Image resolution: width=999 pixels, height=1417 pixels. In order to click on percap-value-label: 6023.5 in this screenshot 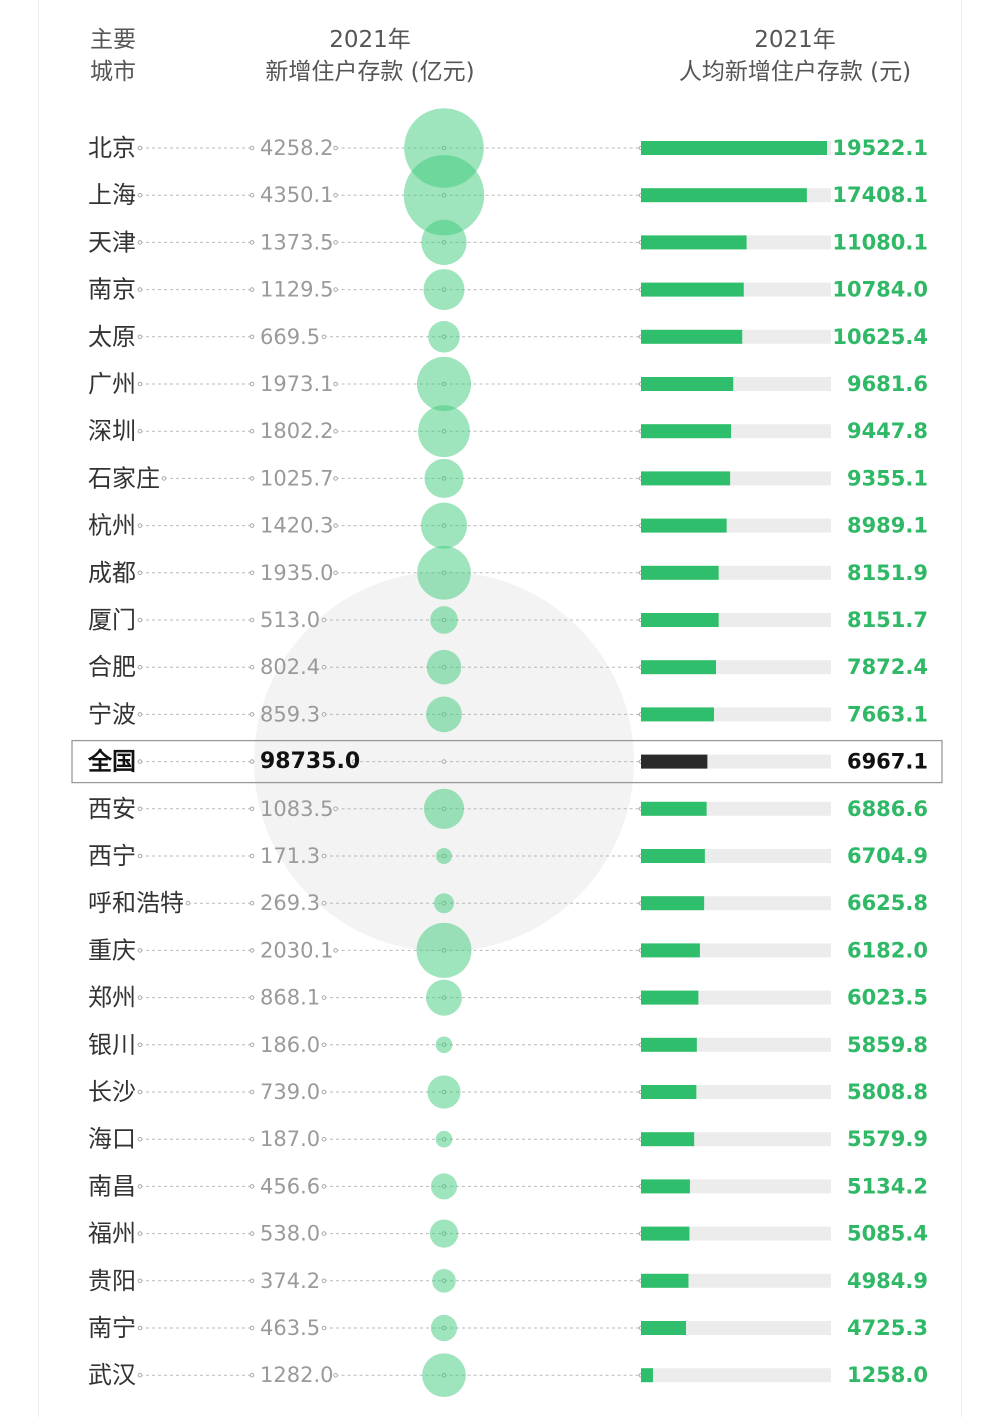, I will do `click(887, 998)`.